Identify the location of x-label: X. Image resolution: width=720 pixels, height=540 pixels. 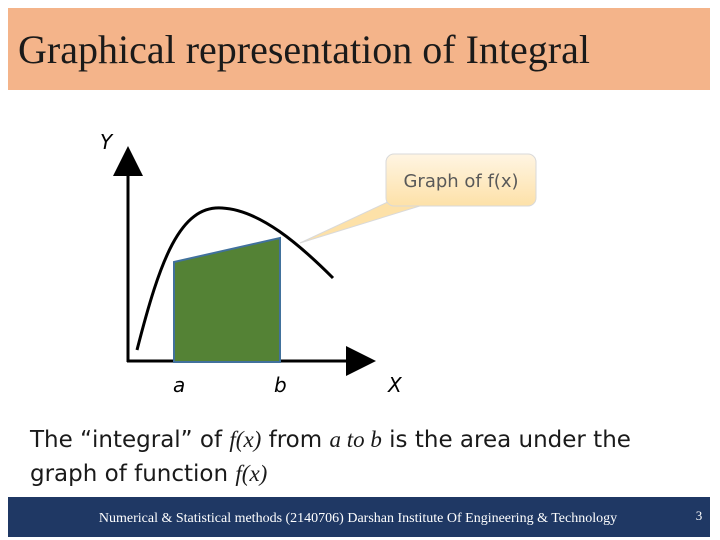
(395, 385).